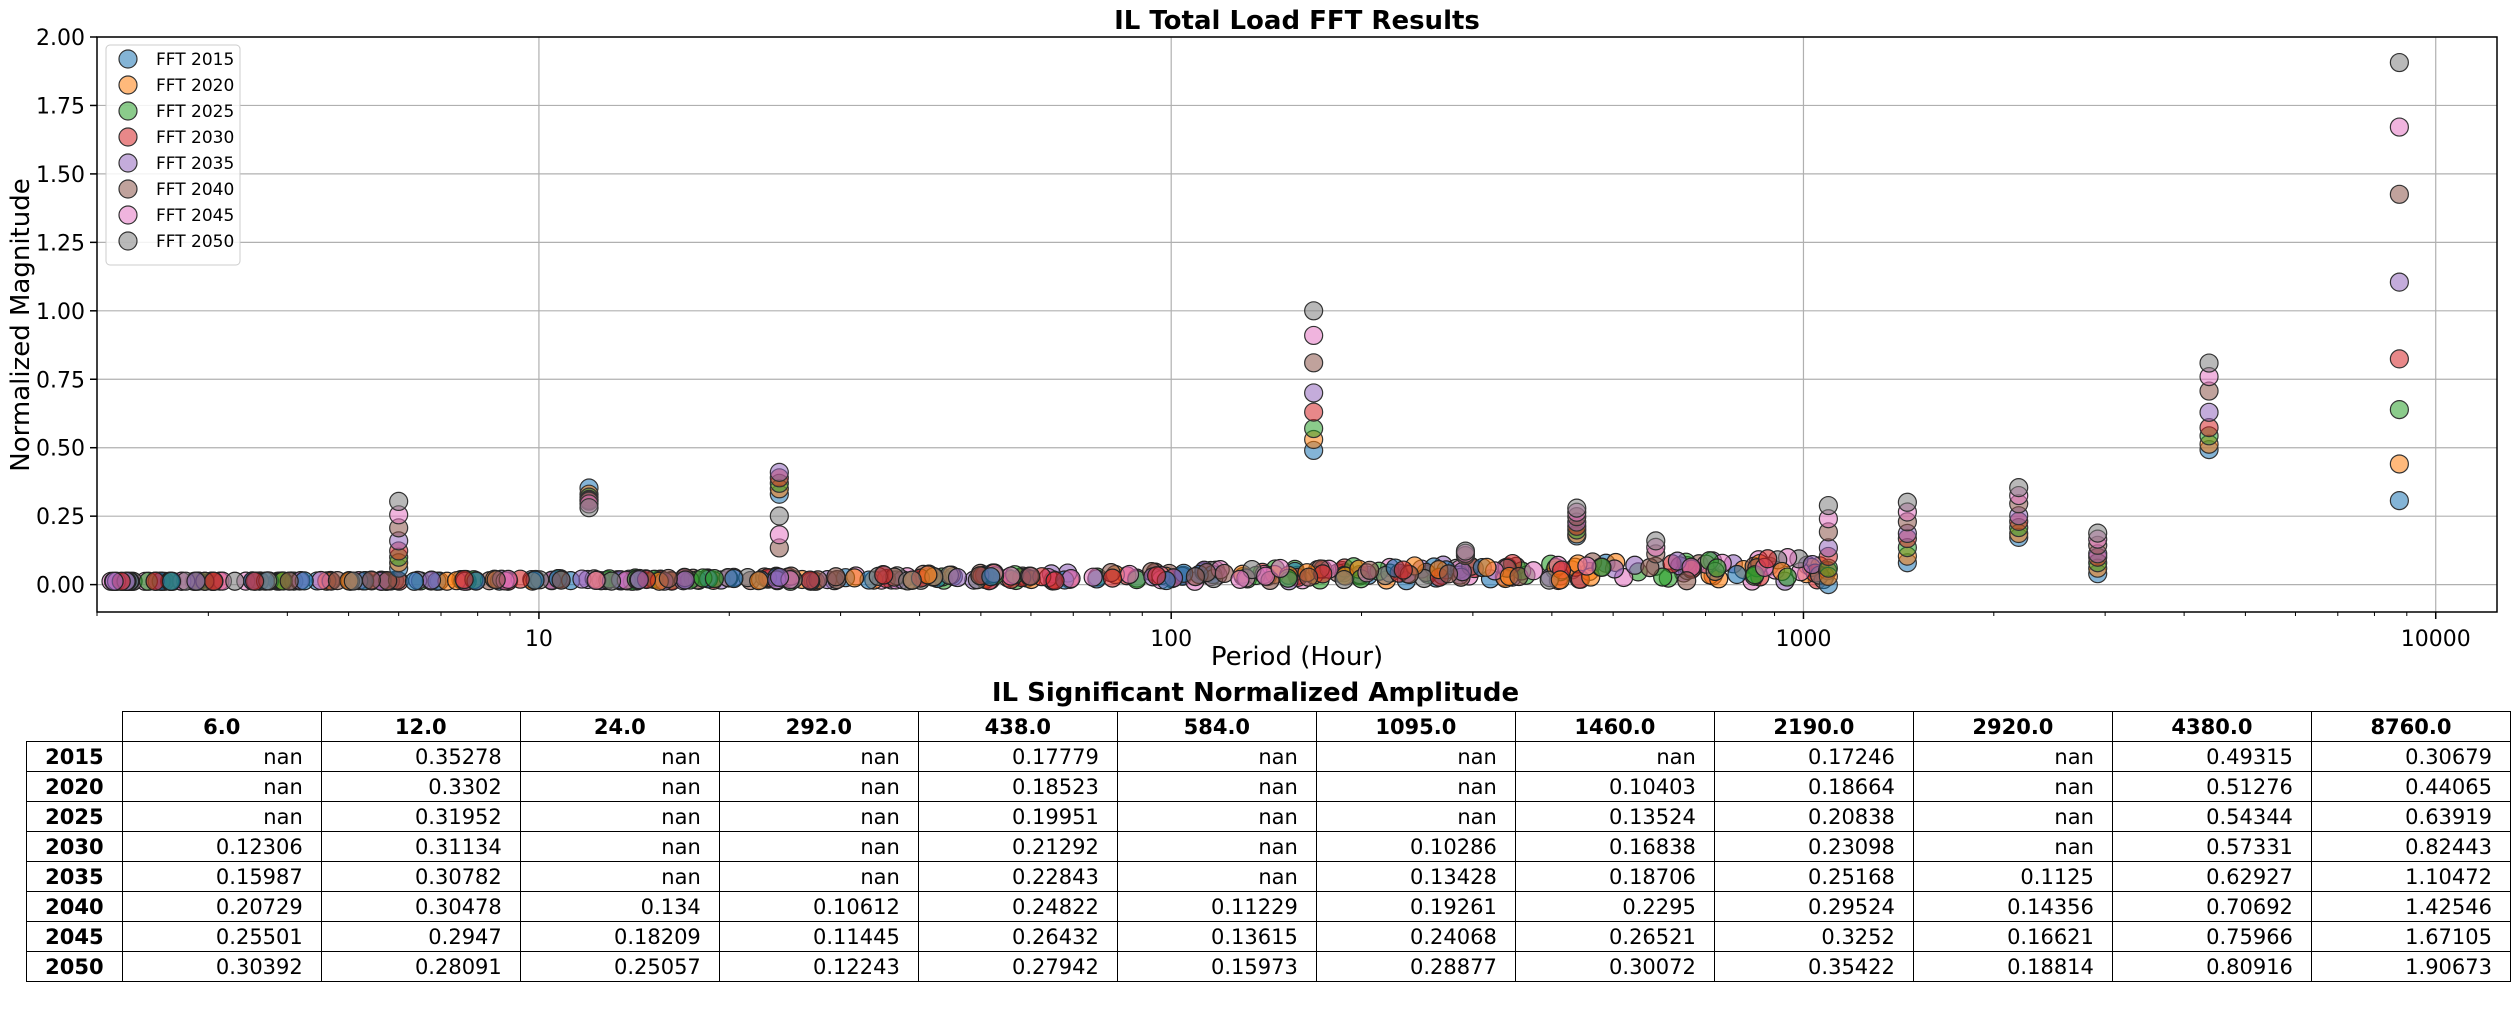  Describe the element at coordinates (2410, 756) in the screenshot. I see `table-cell: 0.30679` at that location.